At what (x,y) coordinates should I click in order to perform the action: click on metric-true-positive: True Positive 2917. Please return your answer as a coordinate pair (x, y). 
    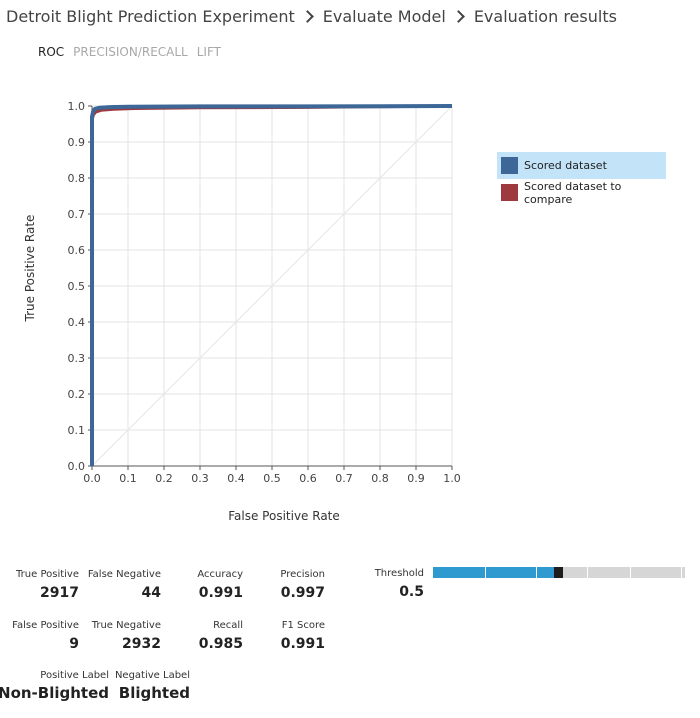
    Looking at the image, I should click on (47, 585).